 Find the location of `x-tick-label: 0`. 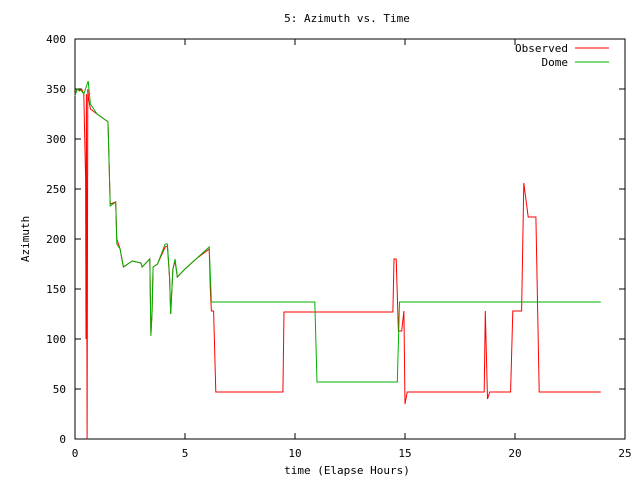

x-tick-label: 0 is located at coordinates (75, 453).